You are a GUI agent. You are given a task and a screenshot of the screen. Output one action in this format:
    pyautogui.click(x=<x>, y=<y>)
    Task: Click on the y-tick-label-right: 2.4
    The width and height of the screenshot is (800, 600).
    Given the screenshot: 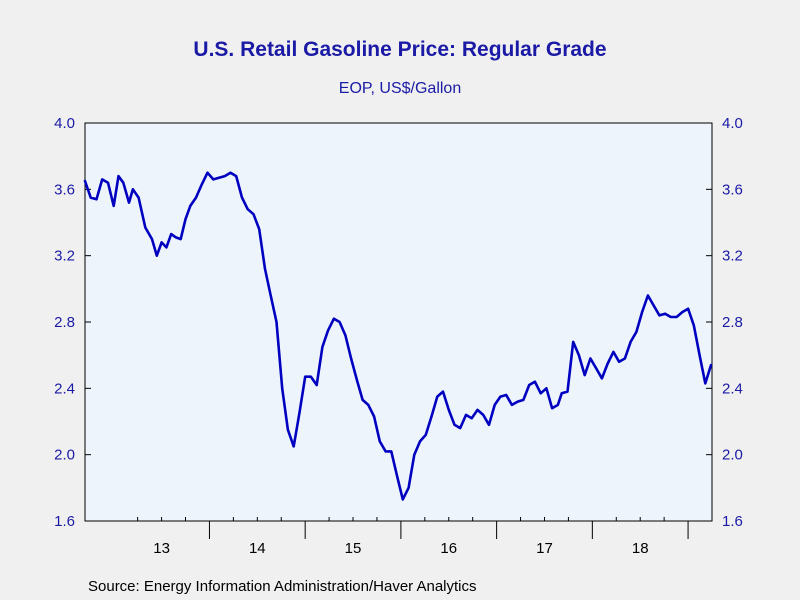 What is the action you would take?
    pyautogui.click(x=732, y=388)
    